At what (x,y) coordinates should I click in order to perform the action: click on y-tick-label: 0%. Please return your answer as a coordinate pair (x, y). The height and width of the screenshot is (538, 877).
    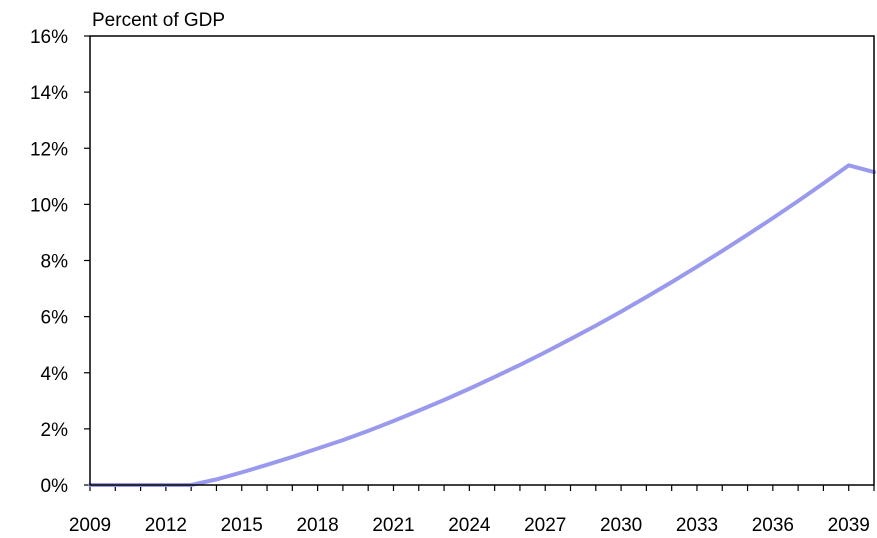
    Looking at the image, I should click on (55, 486).